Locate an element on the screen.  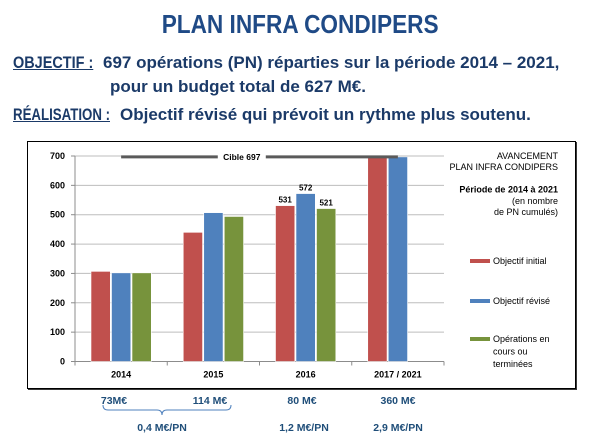
target-label: Cible 697 is located at coordinates (242, 157).